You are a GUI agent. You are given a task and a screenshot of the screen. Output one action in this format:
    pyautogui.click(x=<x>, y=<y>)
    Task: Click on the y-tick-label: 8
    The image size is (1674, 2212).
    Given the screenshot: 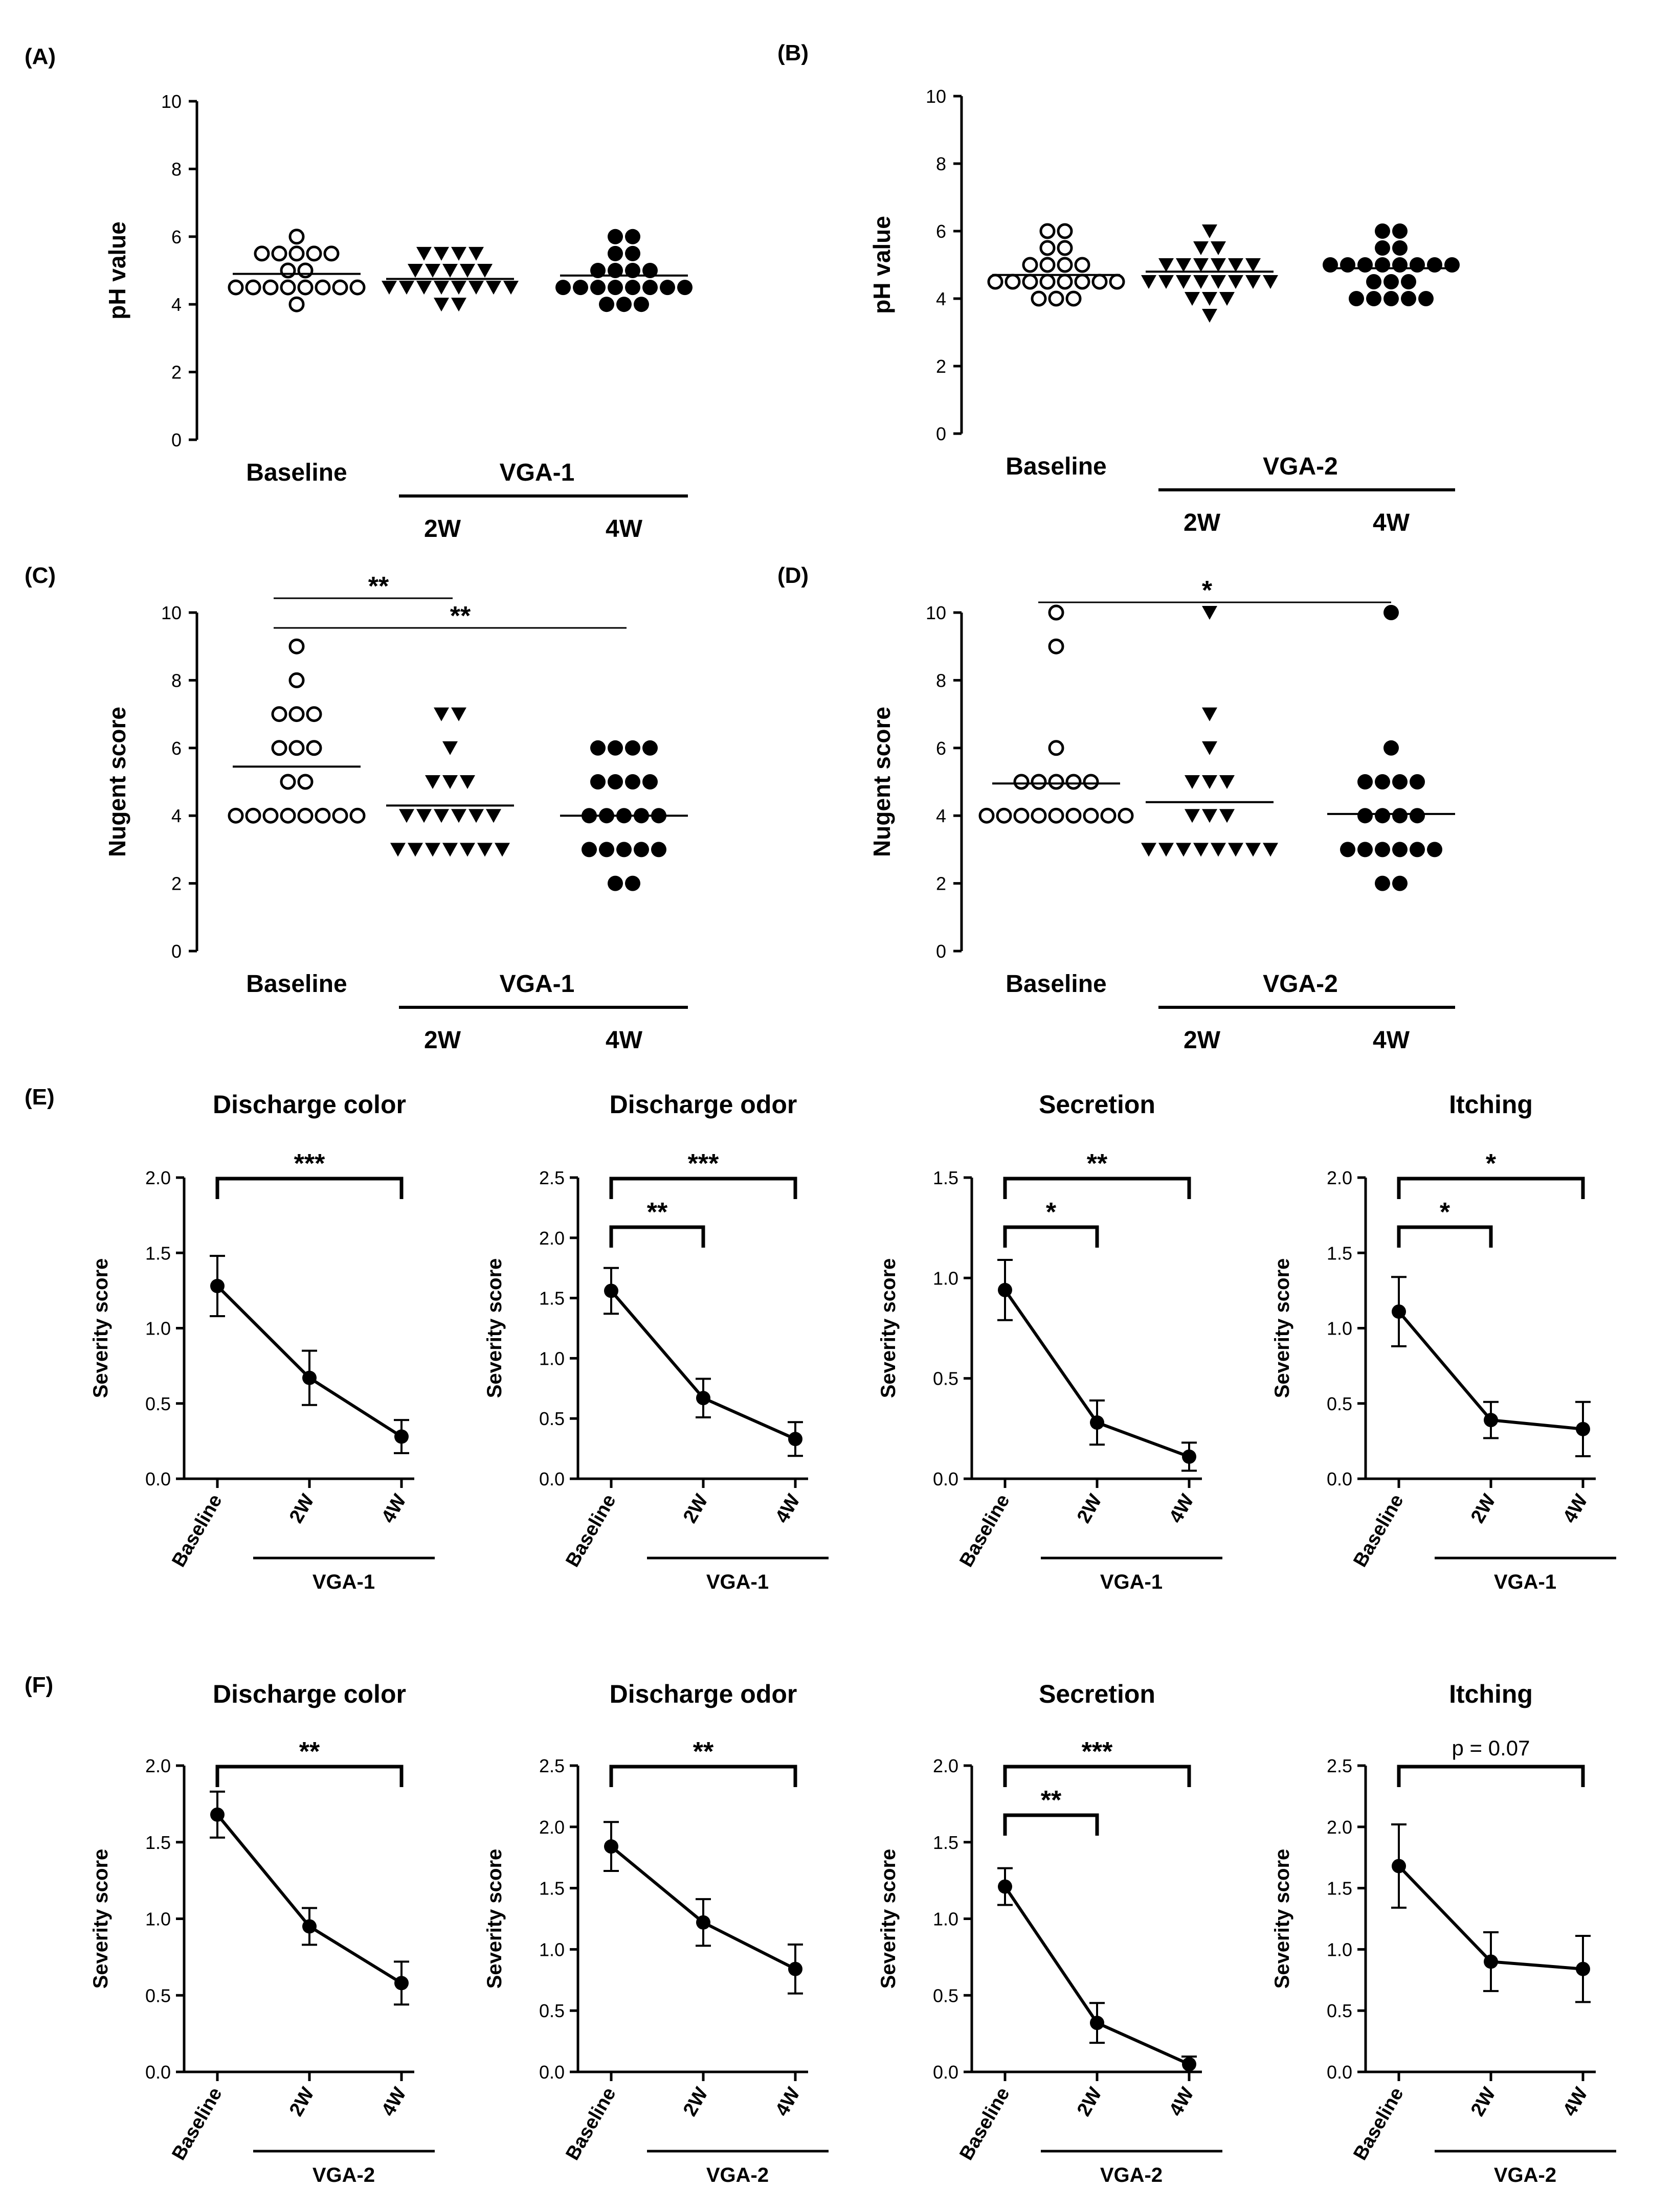 What is the action you would take?
    pyautogui.click(x=176, y=169)
    